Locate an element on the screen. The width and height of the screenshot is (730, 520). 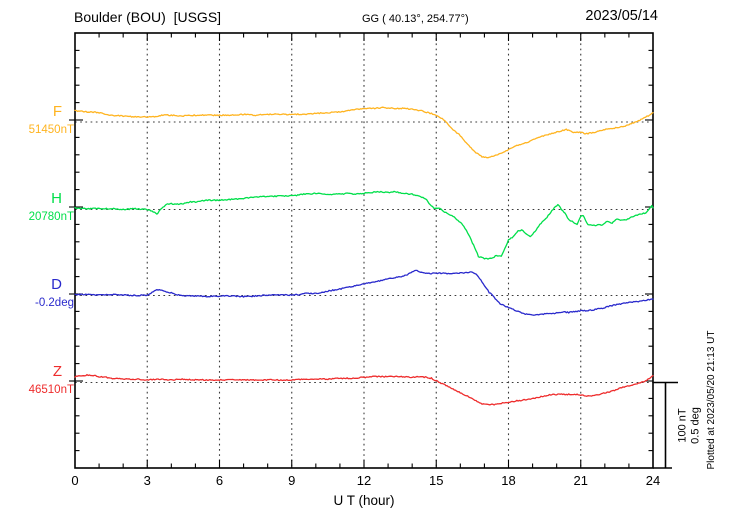
scale-bar-label-deg: 0.5 deg is located at coordinates (695, 425).